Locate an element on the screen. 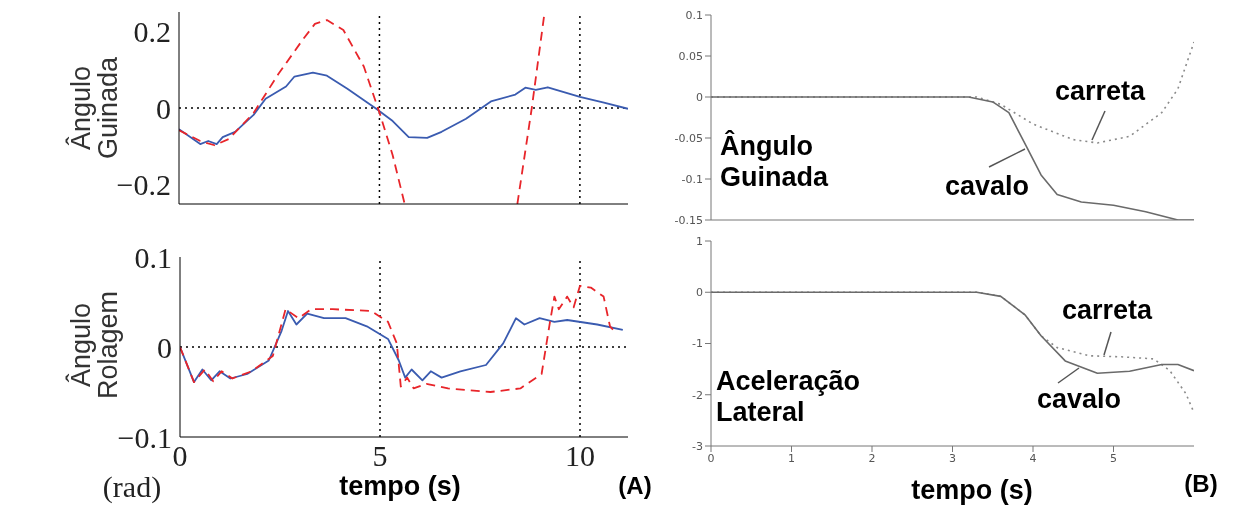  x-tick-label: 2 is located at coordinates (872, 458).